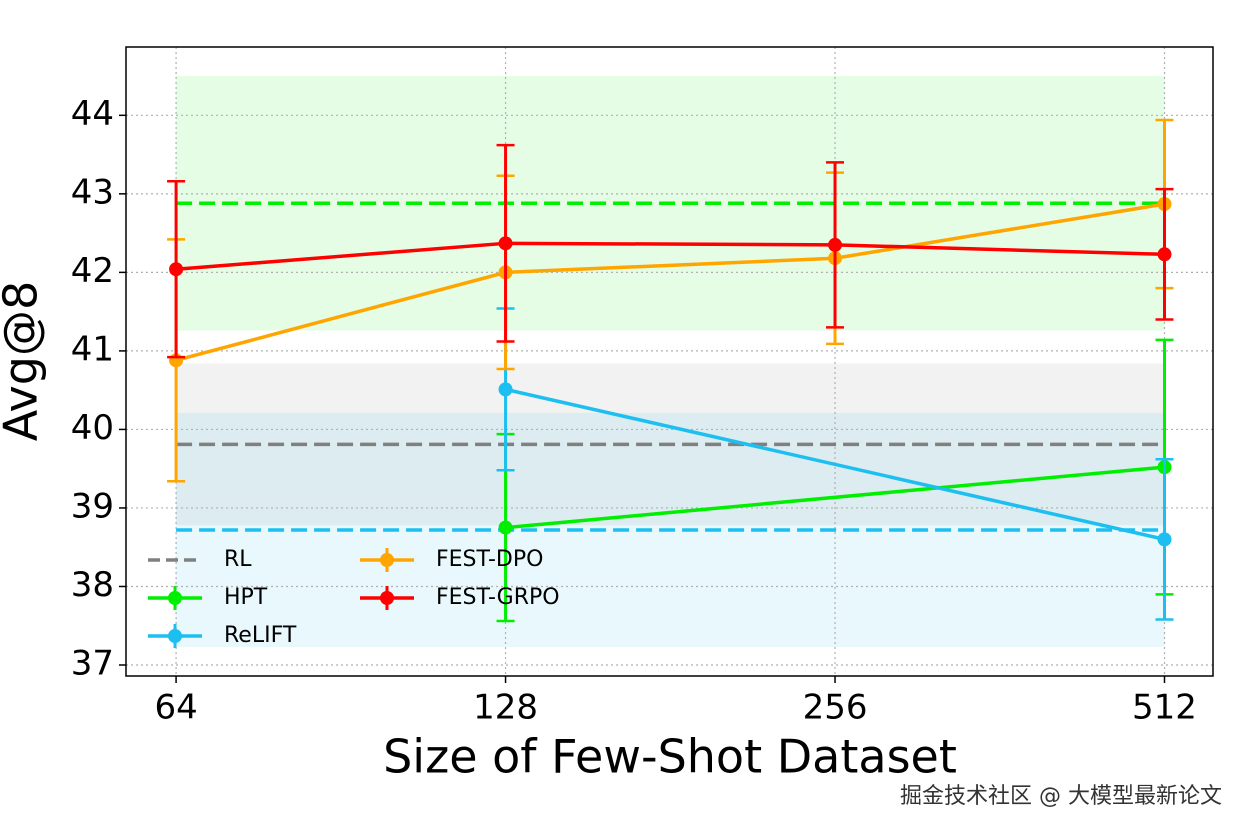  Describe the element at coordinates (92, 664) in the screenshot. I see `y-tick-label: 37` at that location.